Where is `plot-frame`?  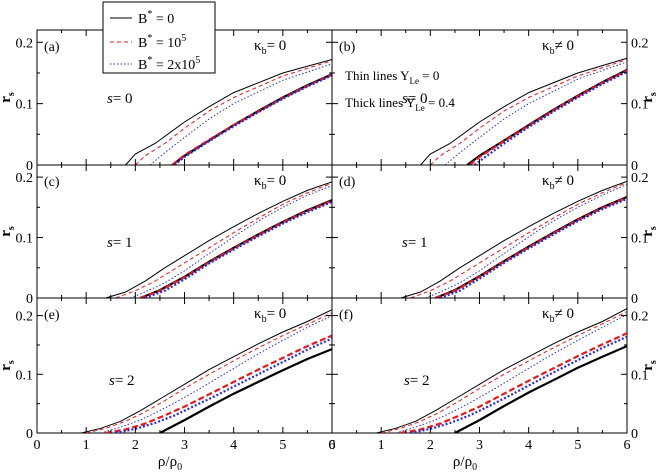
plot-frame is located at coordinates (184, 365).